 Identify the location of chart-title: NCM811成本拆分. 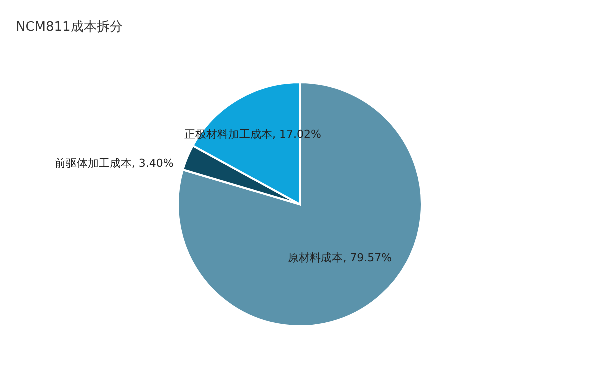
(69, 27).